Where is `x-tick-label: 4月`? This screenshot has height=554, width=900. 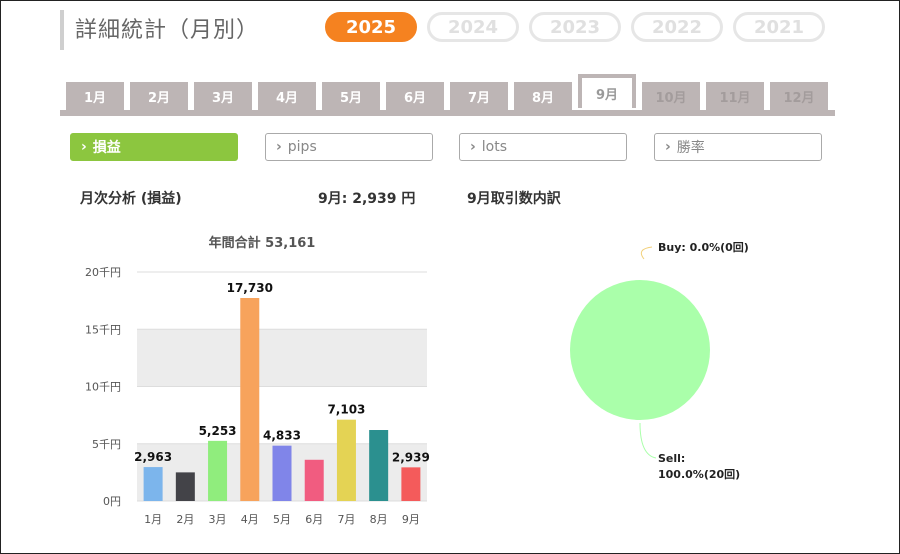
x-tick-label: 4月 is located at coordinates (250, 519).